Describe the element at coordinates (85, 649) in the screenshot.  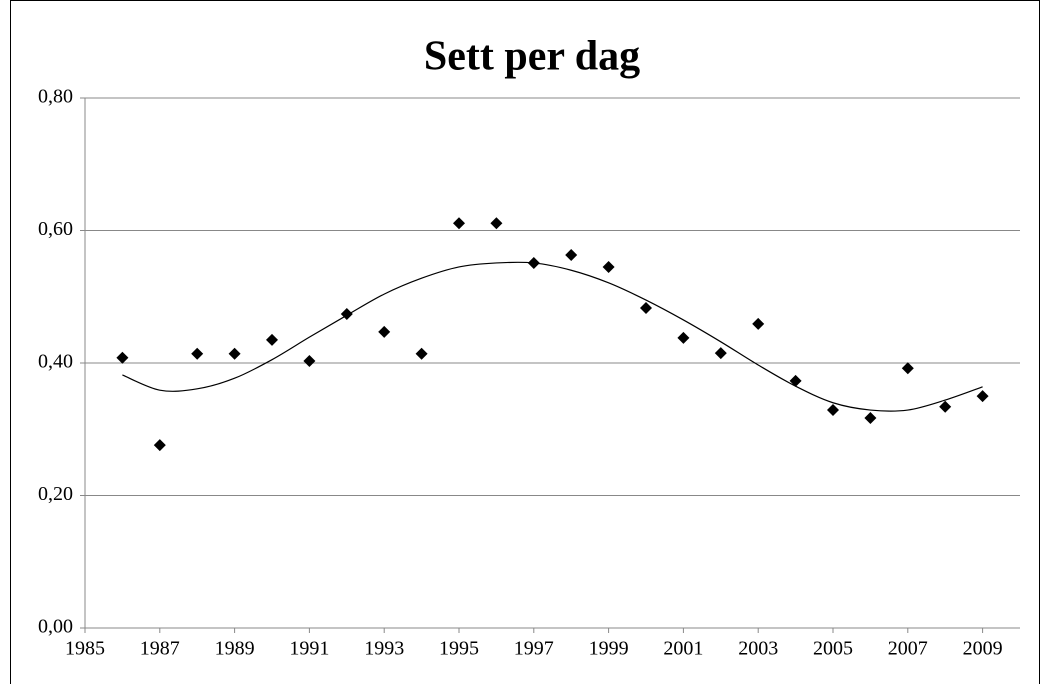
I see `x-tick-label: 1985` at that location.